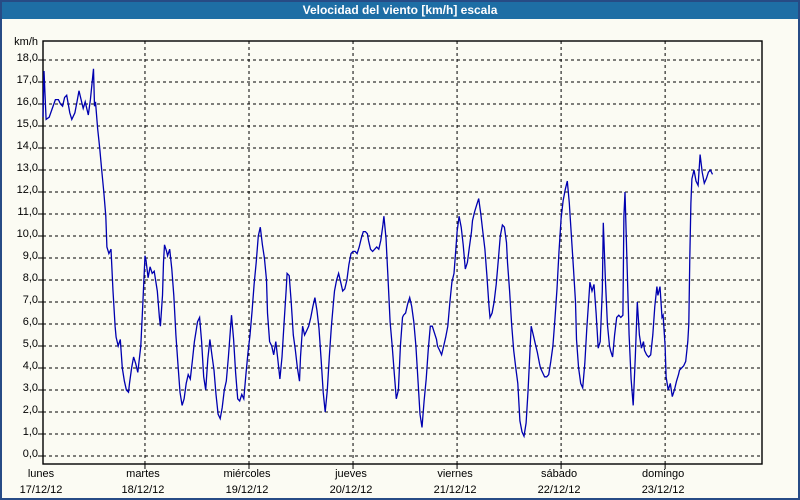 The image size is (800, 500). What do you see at coordinates (30, 454) in the screenshot?
I see `y-tick-label: 0,0` at bounding box center [30, 454].